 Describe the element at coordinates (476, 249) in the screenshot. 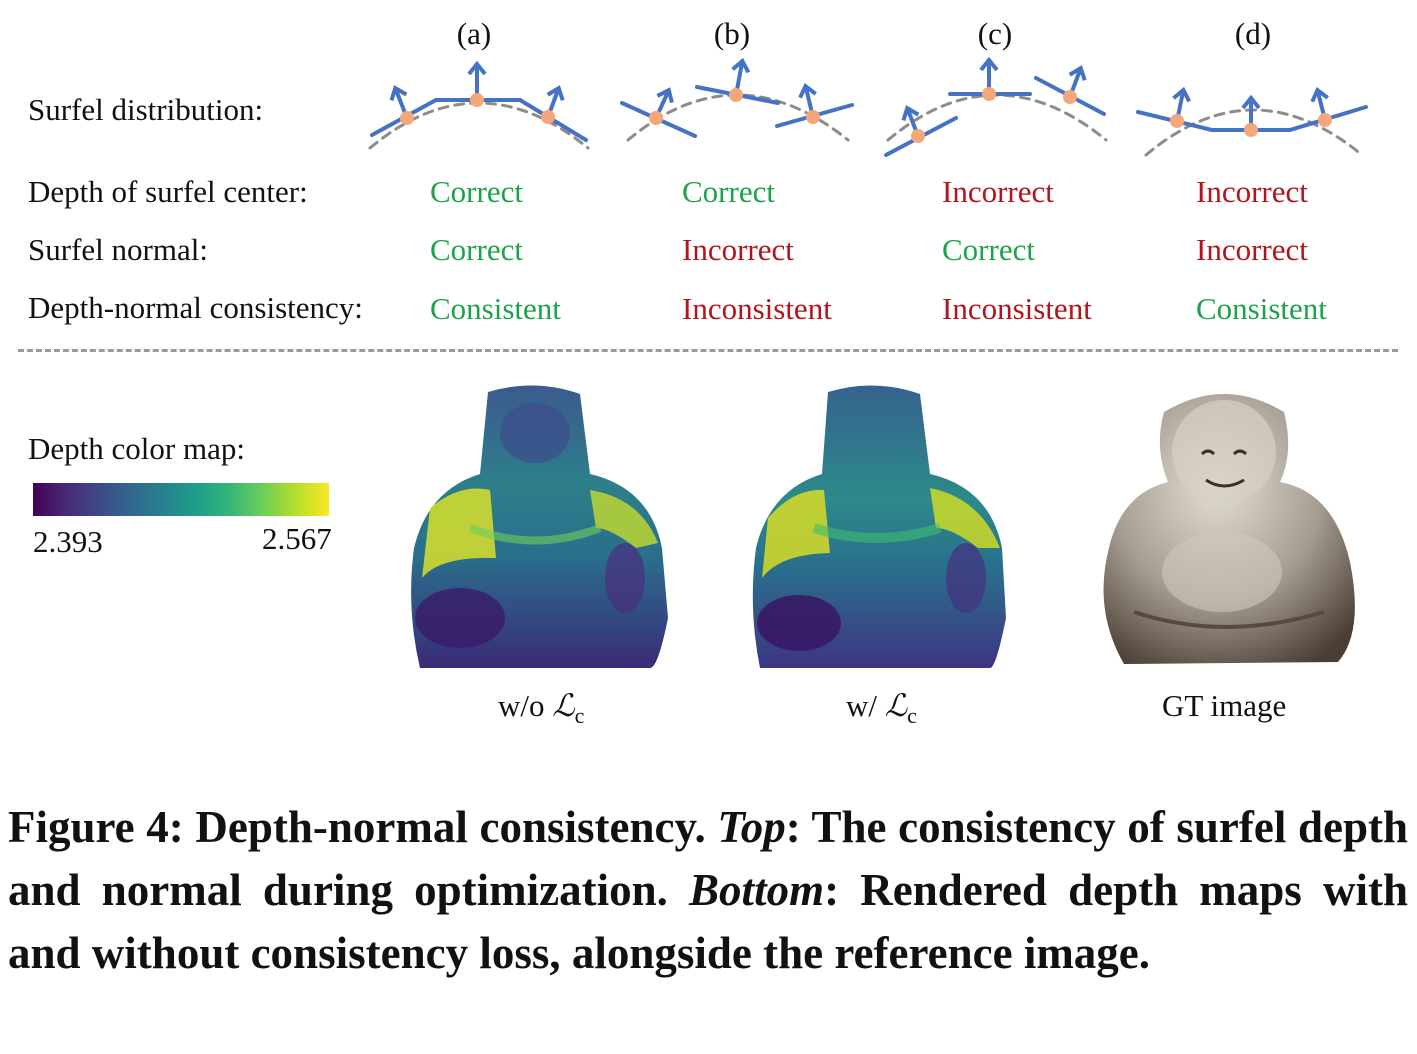

I see `value-a-normal: Correct` at that location.